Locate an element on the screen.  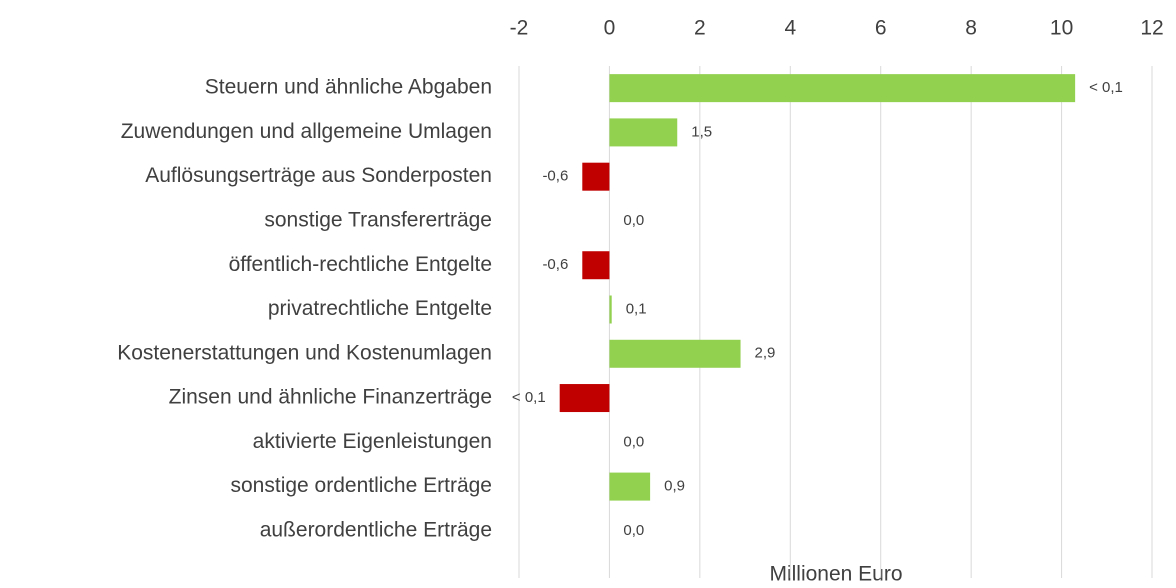
y-tick-label: privatrechtliche Entgelte is located at coordinates (380, 308).